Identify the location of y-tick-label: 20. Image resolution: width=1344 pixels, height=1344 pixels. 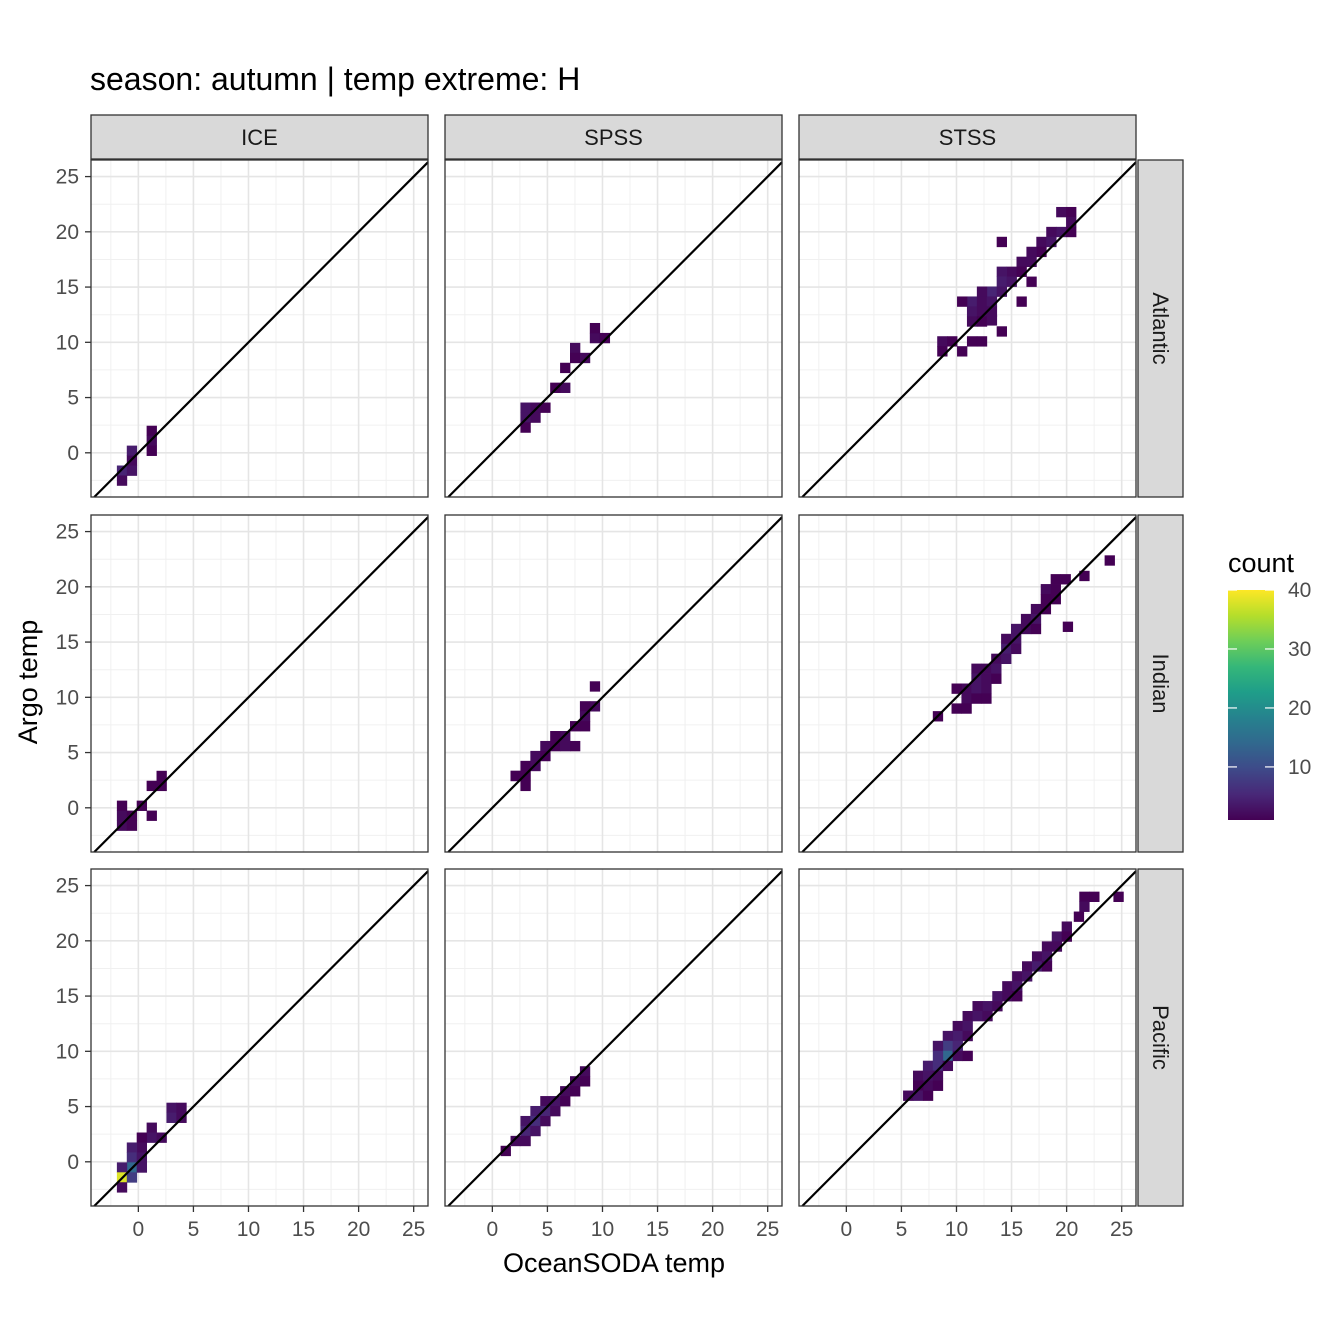
(67, 587).